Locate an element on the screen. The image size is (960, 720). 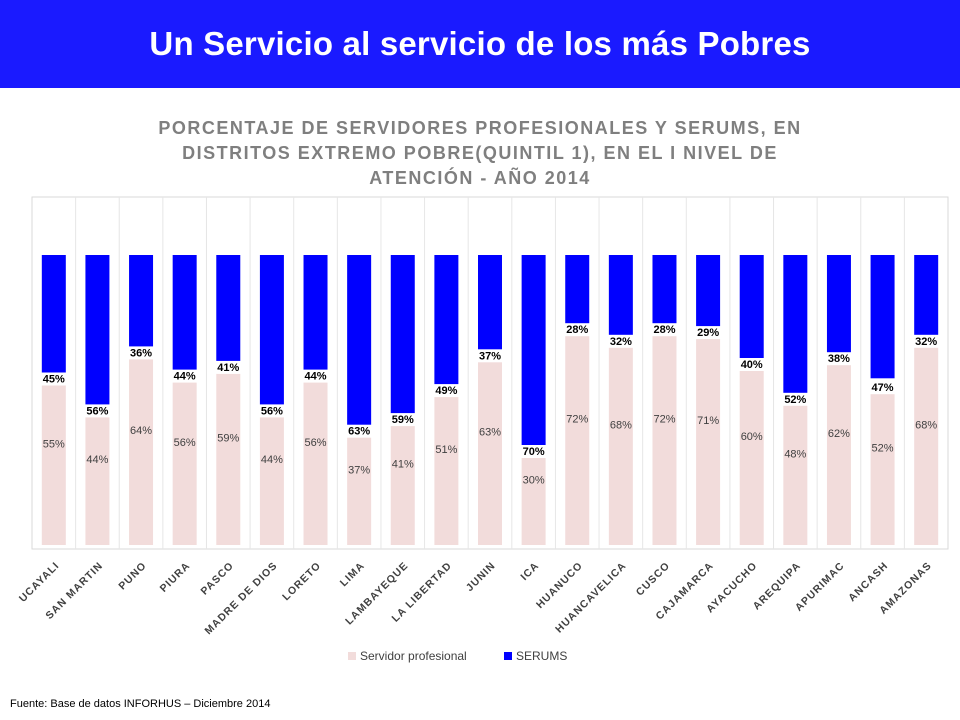
data-label-serums: 47% is located at coordinates (883, 388).